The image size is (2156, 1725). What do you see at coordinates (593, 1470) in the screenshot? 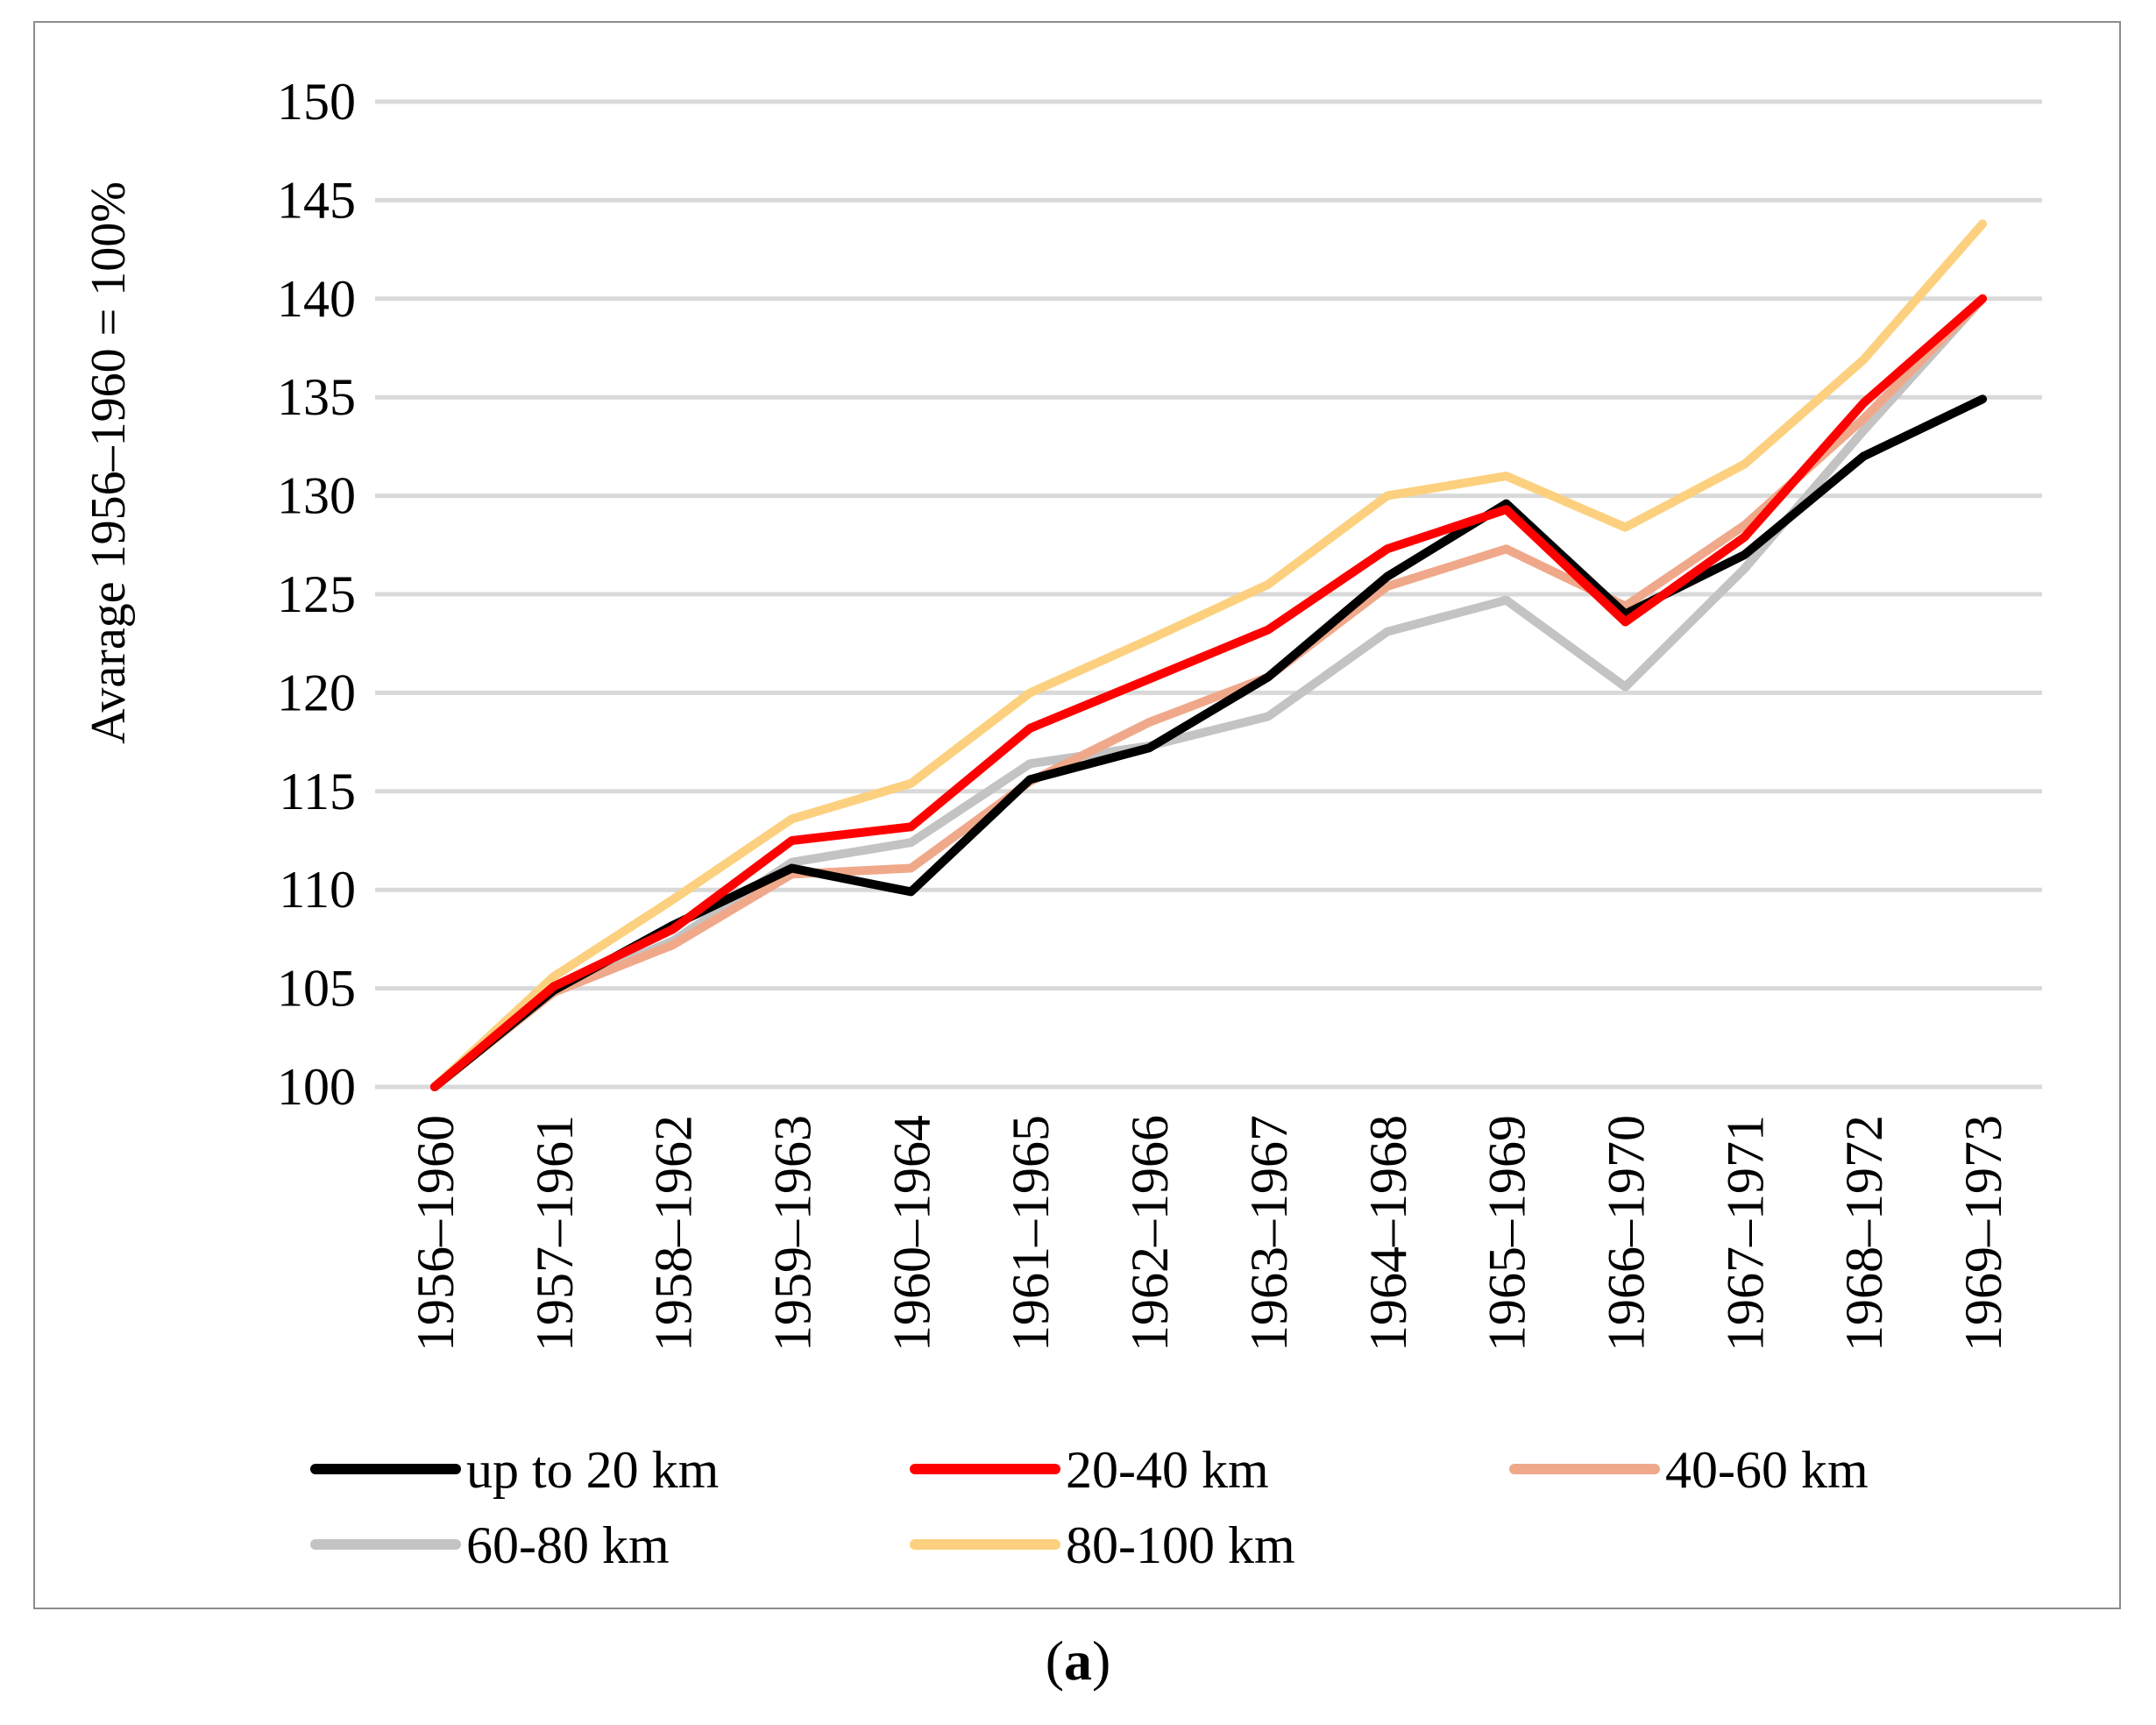
I see `legend-label: up to 20 km` at bounding box center [593, 1470].